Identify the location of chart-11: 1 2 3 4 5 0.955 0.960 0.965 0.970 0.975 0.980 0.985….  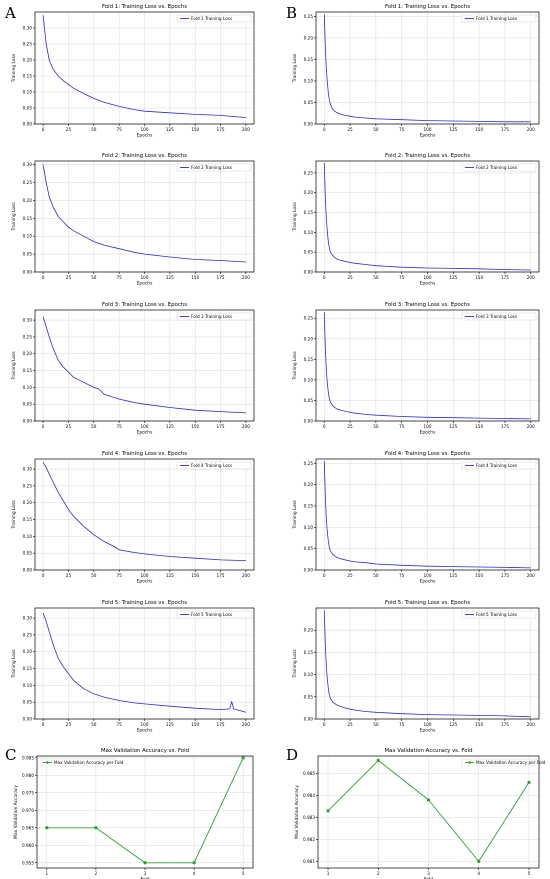
(133, 813).